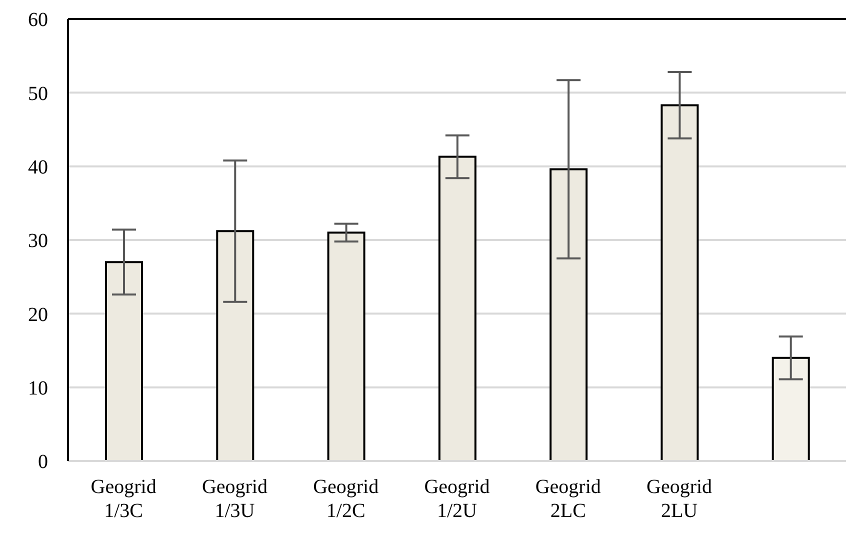  Describe the element at coordinates (235, 499) in the screenshot. I see `x-tick-label: Geogrid 1/3U` at that location.